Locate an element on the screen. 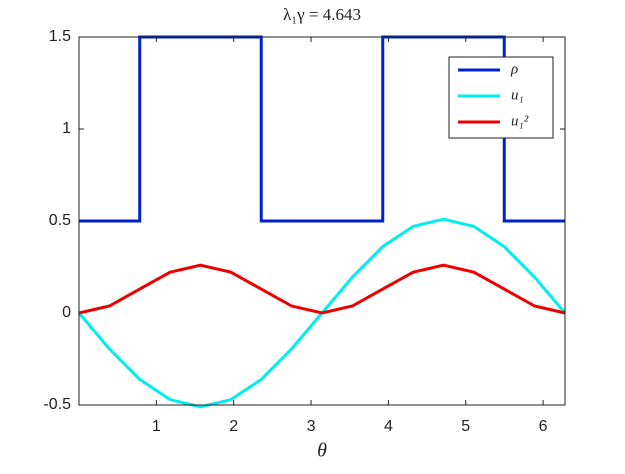 This screenshot has height=474, width=625. y-tick-label: 0 is located at coordinates (66, 312).